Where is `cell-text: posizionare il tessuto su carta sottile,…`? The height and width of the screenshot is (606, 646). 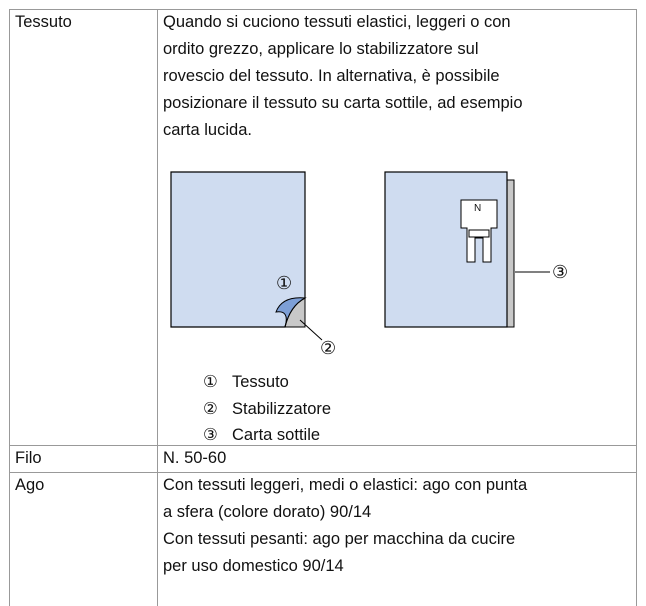
cell-text: posizionare il tessuto su carta sottile,… is located at coordinates (343, 103).